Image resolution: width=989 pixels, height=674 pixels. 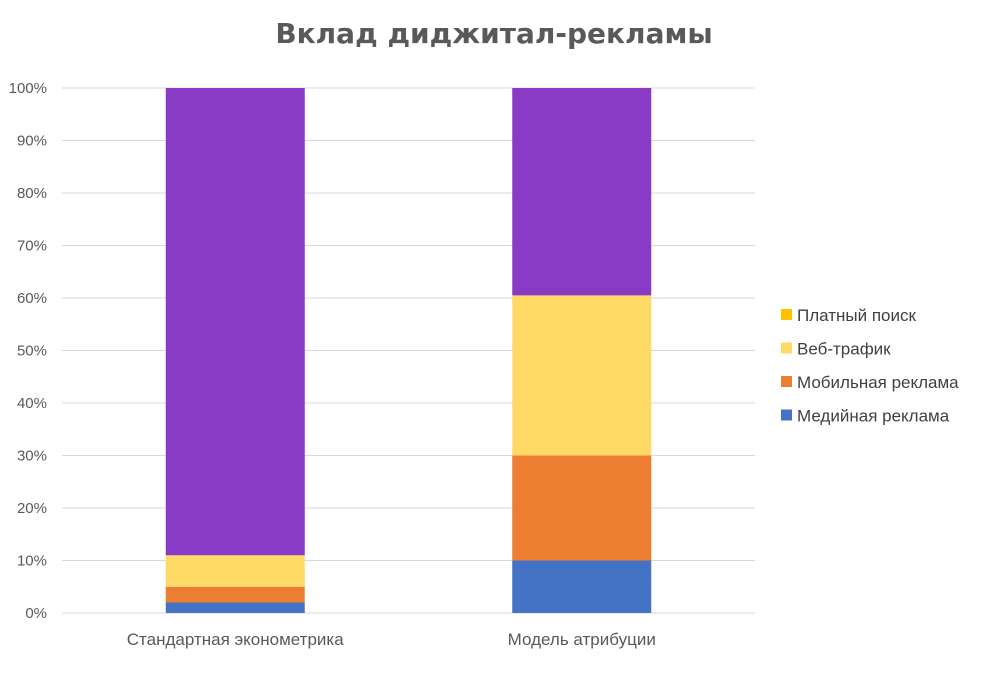 I want to click on legend-label: Веб-трафик, so click(x=844, y=349).